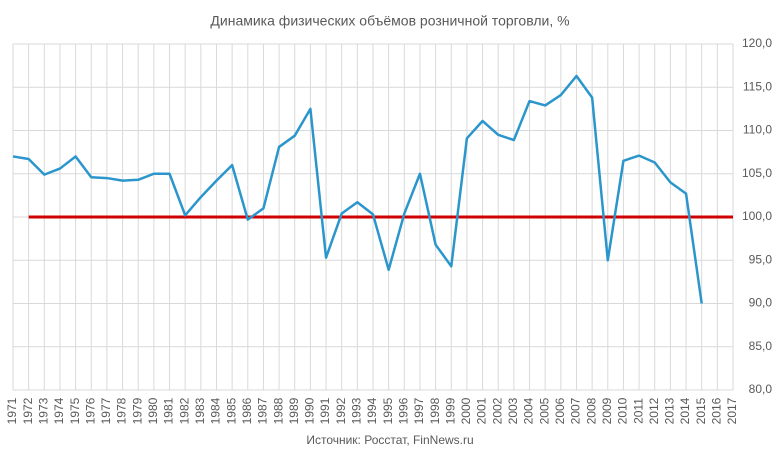 This screenshot has width=780, height=457. What do you see at coordinates (757, 216) in the screenshot?
I see `y-tick-label: 100,0` at bounding box center [757, 216].